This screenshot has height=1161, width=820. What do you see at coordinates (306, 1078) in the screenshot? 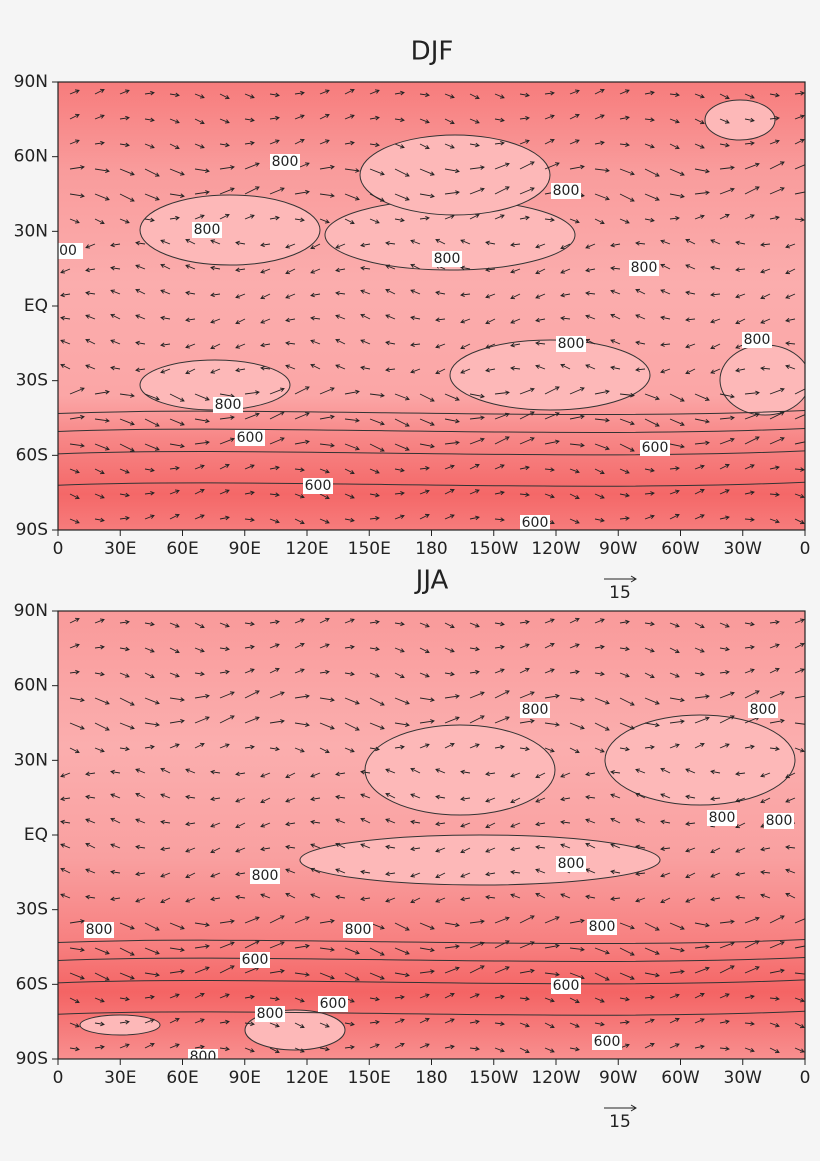
I see `lon-tick-label: 120E` at bounding box center [306, 1078].